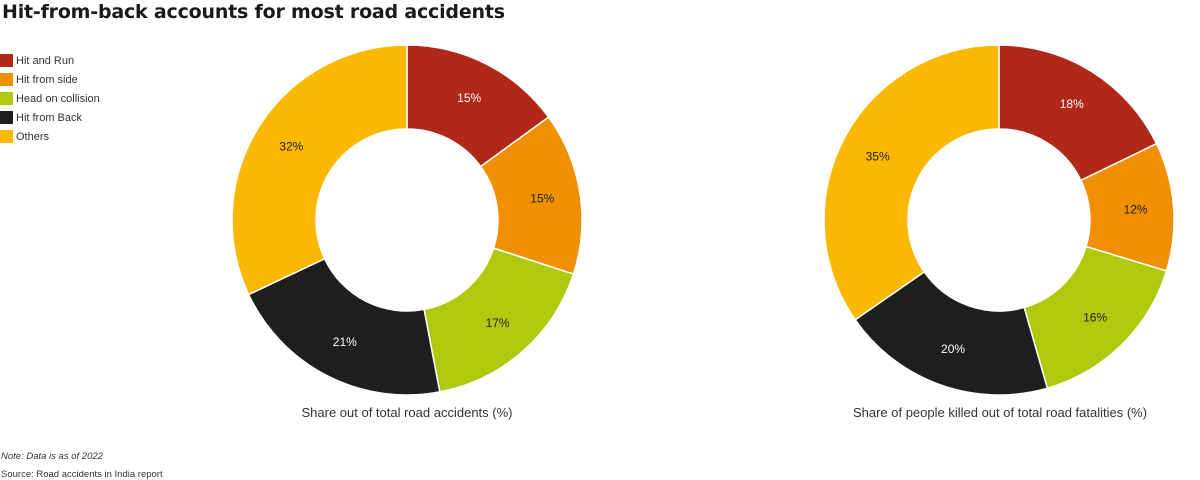 Image resolution: width=1200 pixels, height=480 pixels. Describe the element at coordinates (1095, 318) in the screenshot. I see `slice-label-1-2: 16%` at that location.